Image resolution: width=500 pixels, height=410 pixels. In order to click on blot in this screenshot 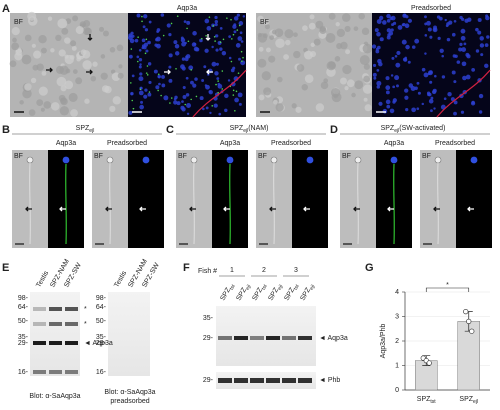, I will do `click(129, 334)`.